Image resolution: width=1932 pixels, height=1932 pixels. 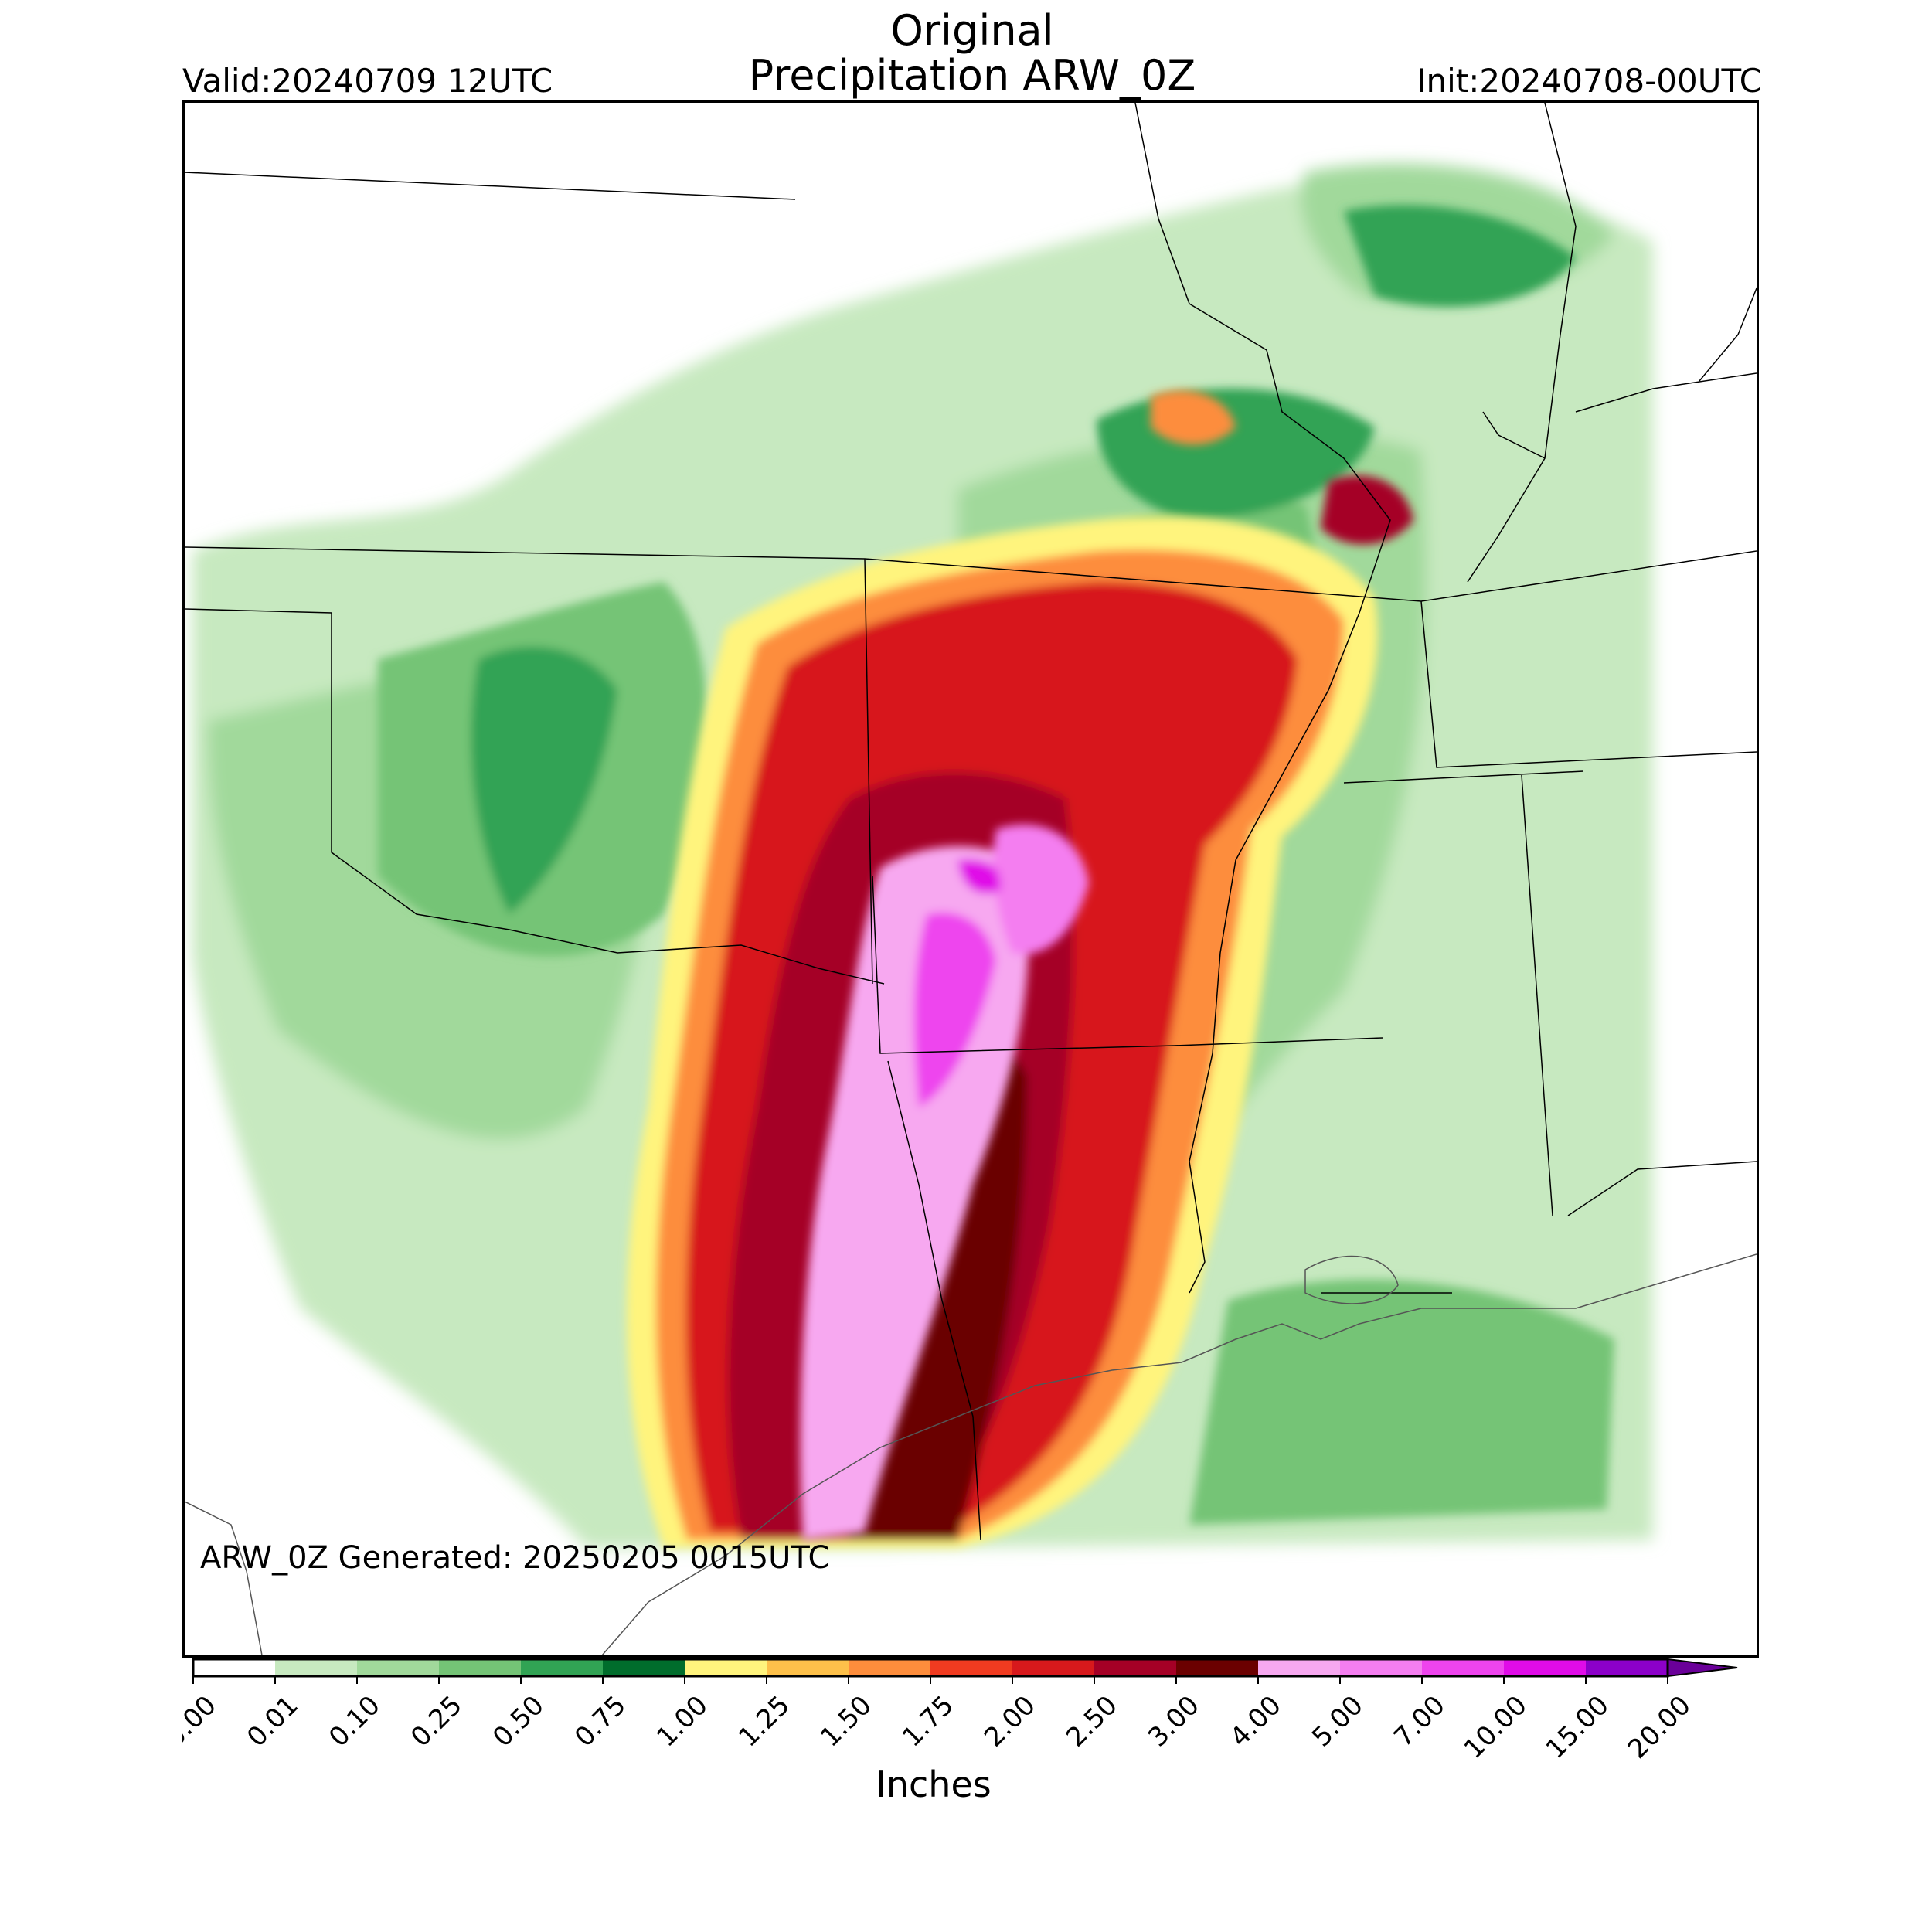 What do you see at coordinates (600, 1722) in the screenshot?
I see `colorbar-tick-label: 0.75` at bounding box center [600, 1722].